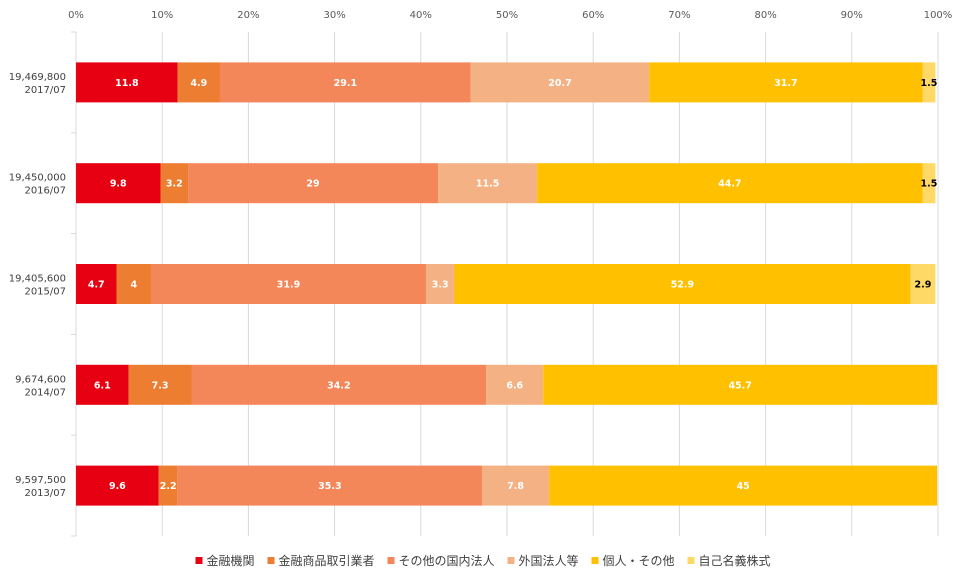 This screenshot has height=581, width=967. I want to click on category-label: 19,405,600, so click(37, 279).